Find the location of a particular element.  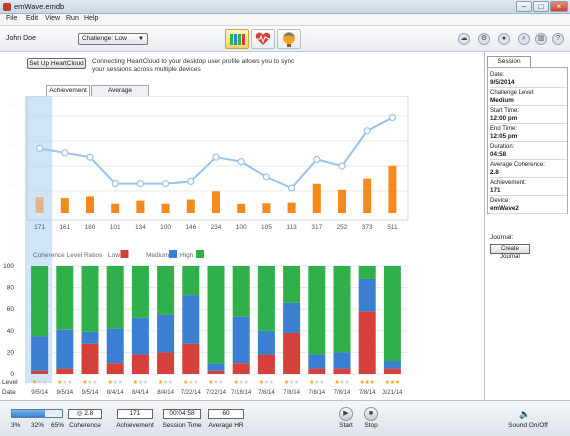

user-settings-icon: ⚙ is located at coordinates (484, 39).